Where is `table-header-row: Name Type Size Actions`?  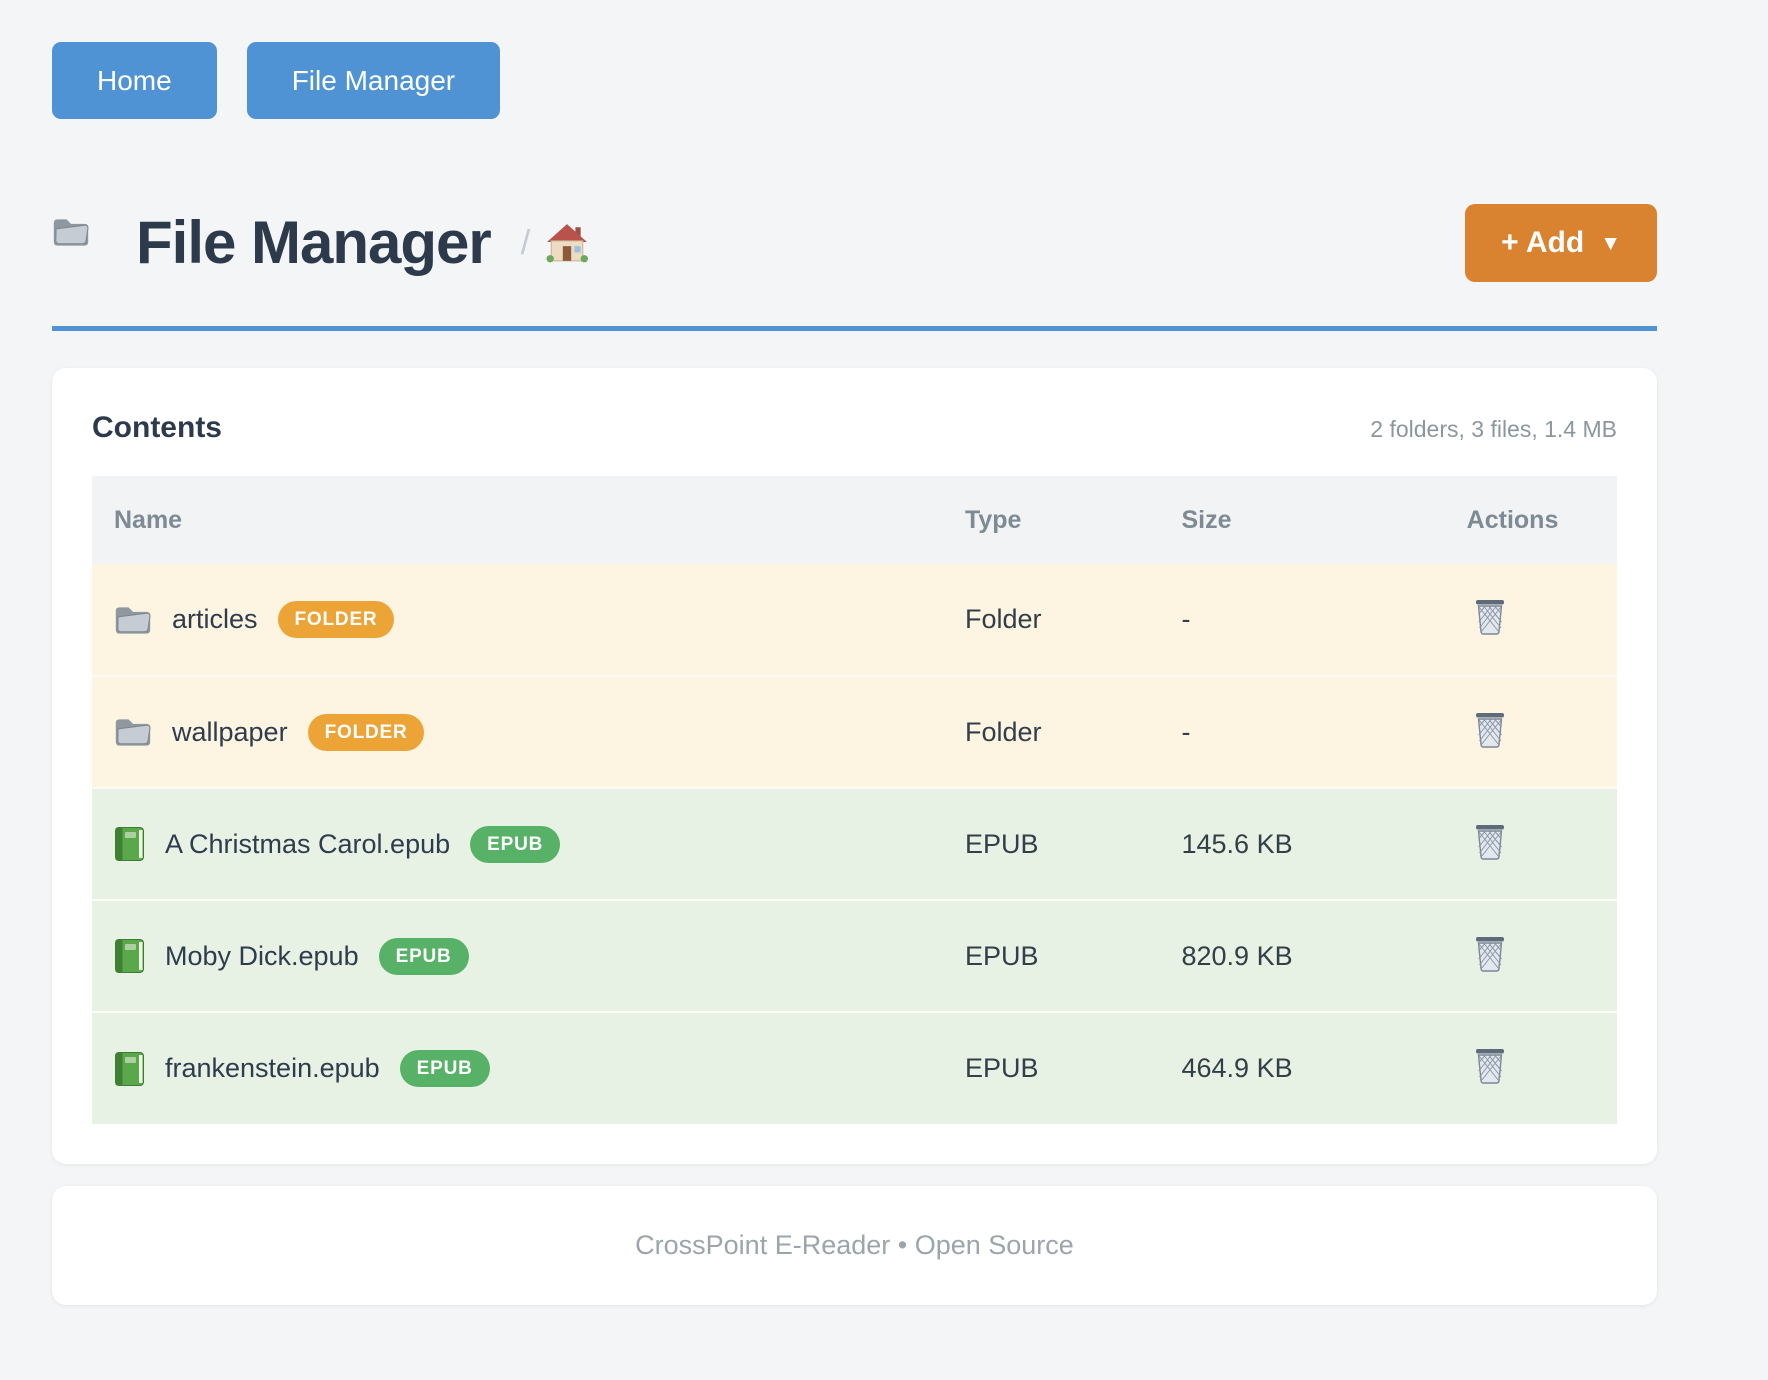 table-header-row: Name Type Size Actions is located at coordinates (854, 520).